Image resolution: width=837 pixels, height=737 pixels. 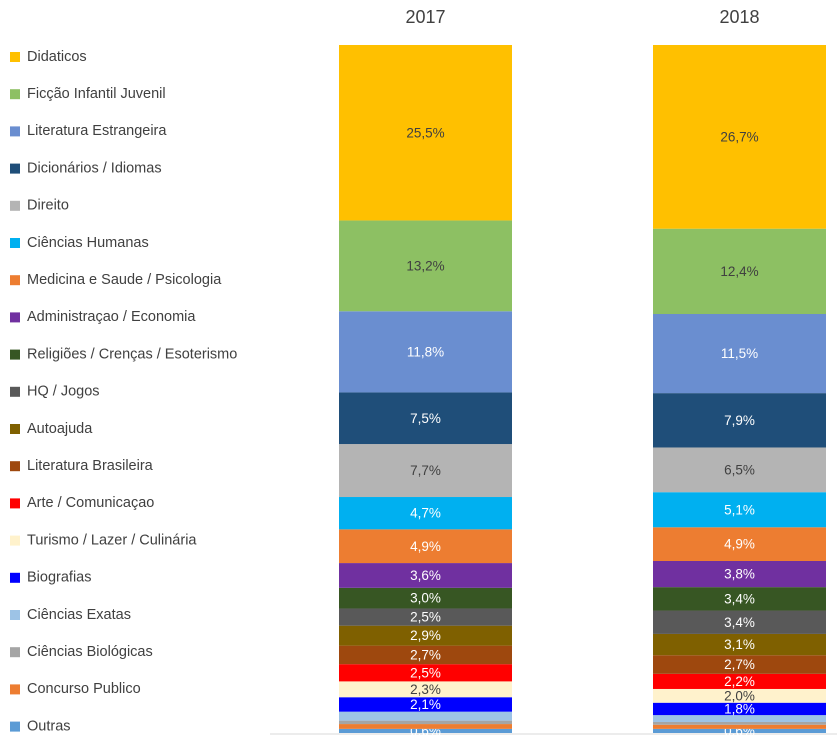 What do you see at coordinates (57, 57) in the screenshot?
I see `legend-label: Didaticos` at bounding box center [57, 57].